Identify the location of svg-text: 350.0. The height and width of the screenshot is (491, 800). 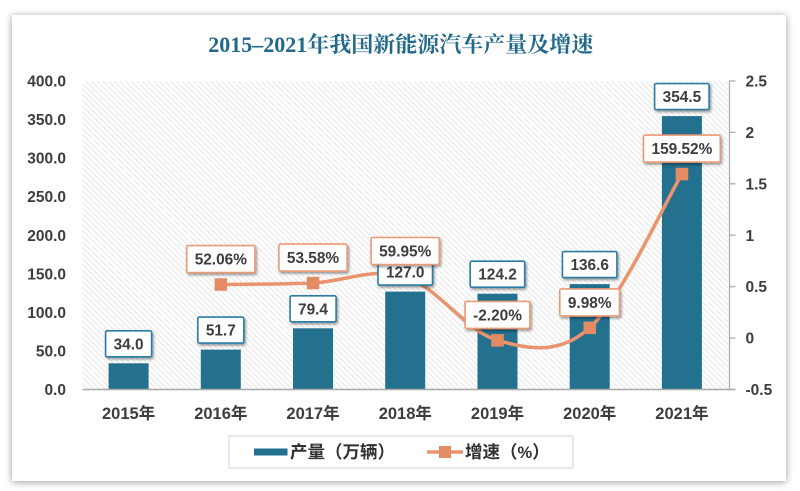
(46, 120).